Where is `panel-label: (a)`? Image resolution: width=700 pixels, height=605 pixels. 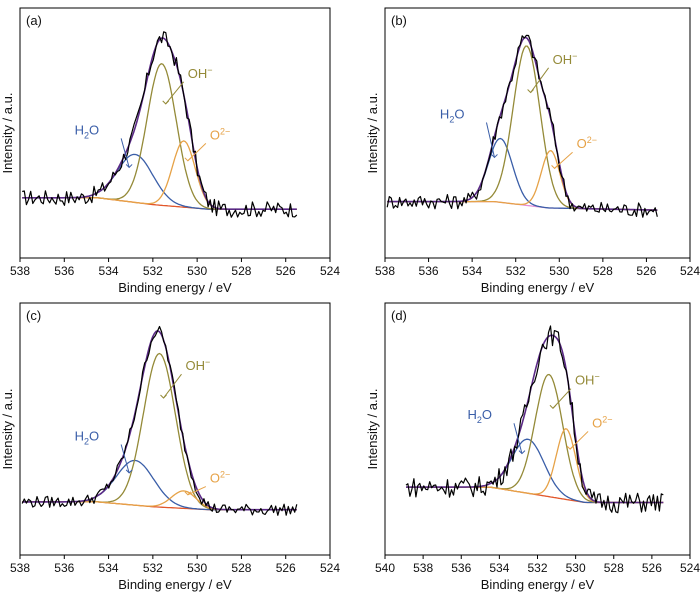 panel-label: (a) is located at coordinates (34, 20).